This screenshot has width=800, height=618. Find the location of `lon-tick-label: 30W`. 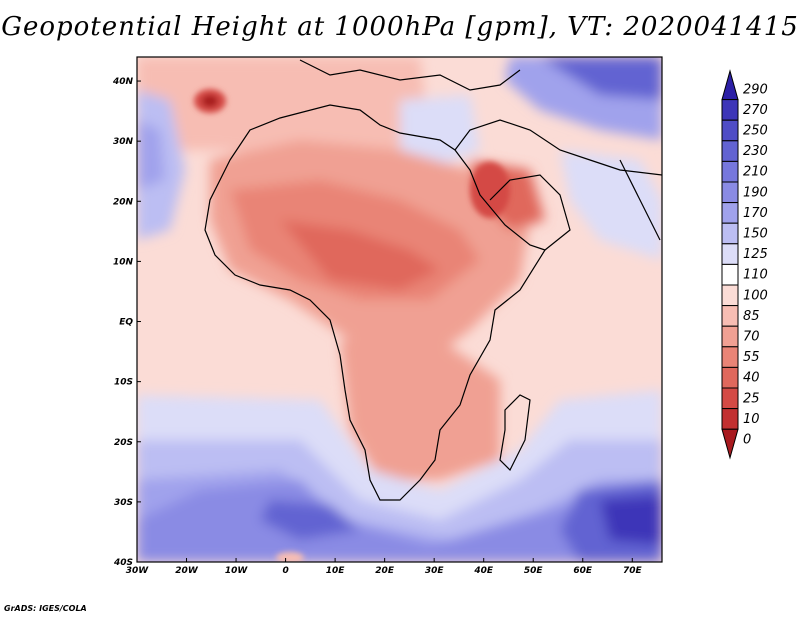

lon-tick-label: 30W is located at coordinates (138, 571).